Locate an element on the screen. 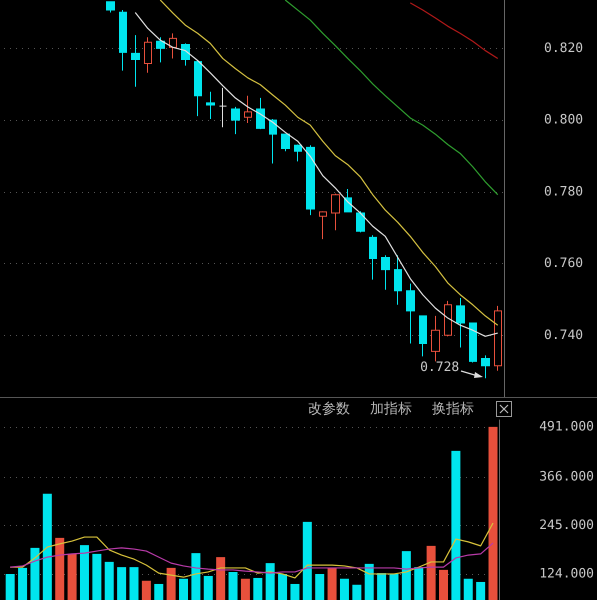 The image size is (597, 600). y-tick-label: 0.740 is located at coordinates (564, 335).